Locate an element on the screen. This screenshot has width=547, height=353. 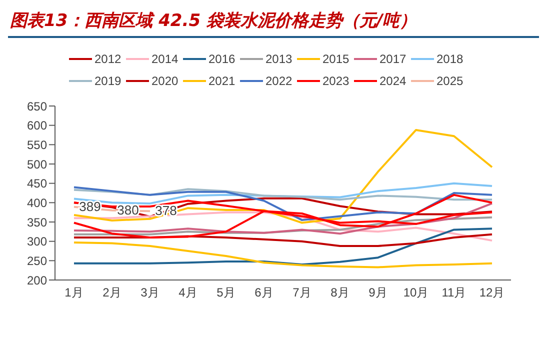
legend-label: 2017 is located at coordinates (393, 59).